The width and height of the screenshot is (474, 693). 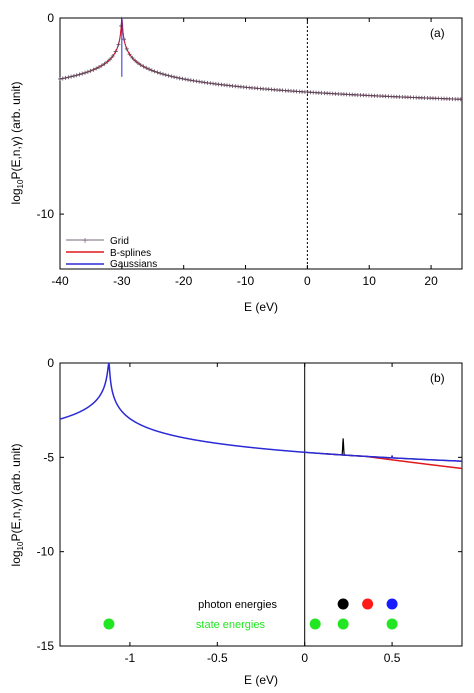 I want to click on panel-b-x-tick-label: -1, so click(x=130, y=658).